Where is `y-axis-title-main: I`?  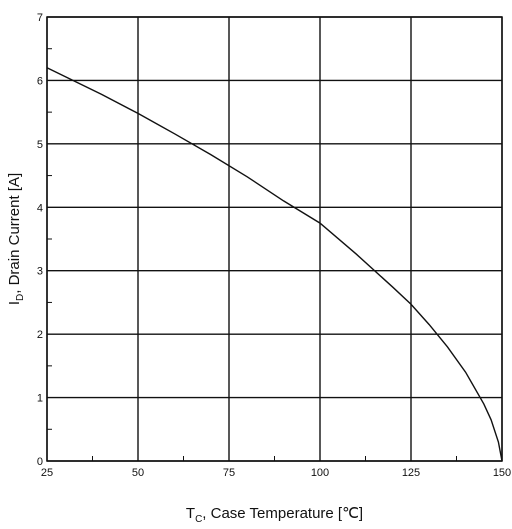 y-axis-title-main: I is located at coordinates (14, 303).